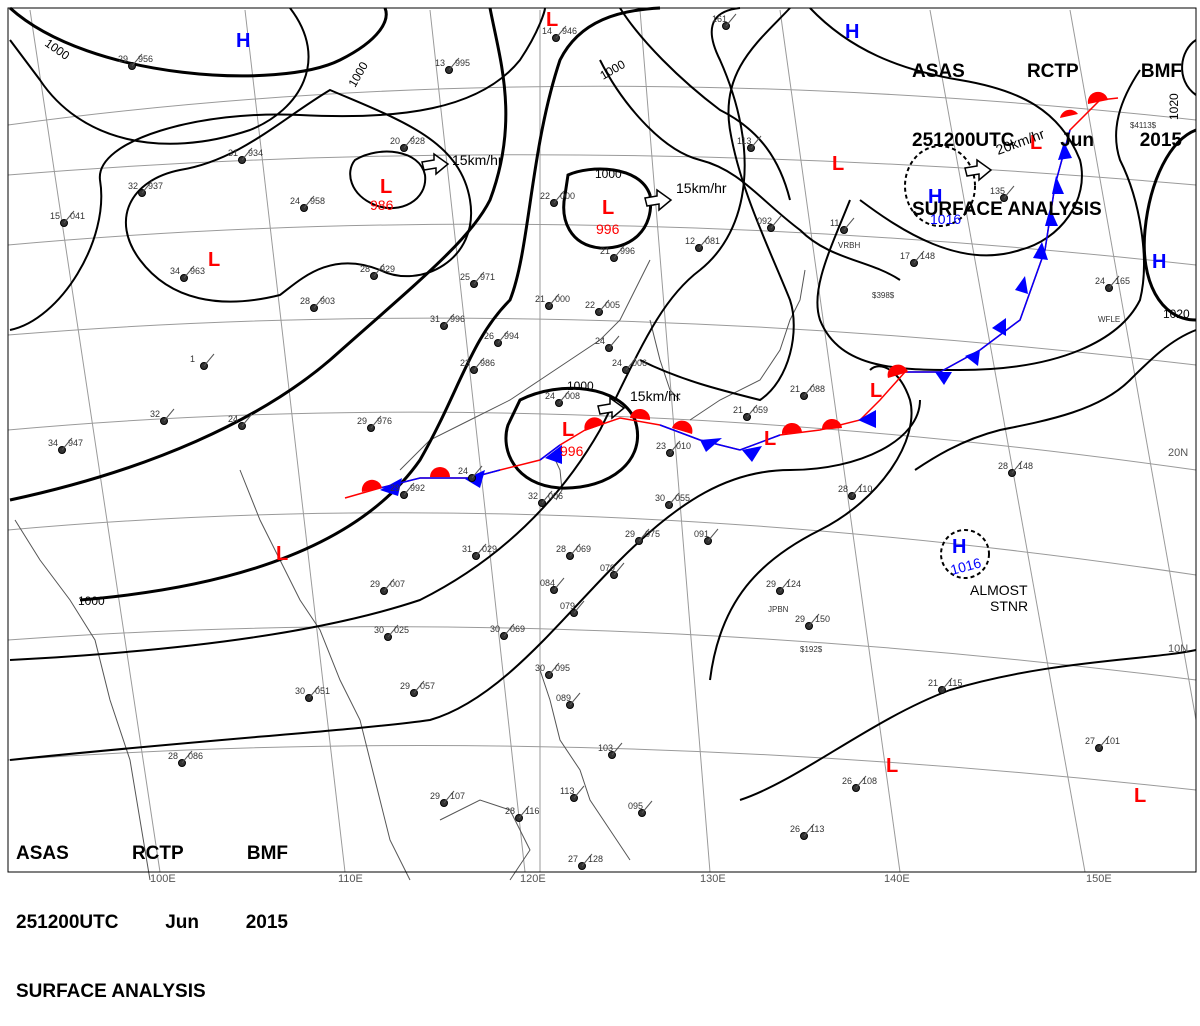 This screenshot has width=1200, height=1026. I want to click on longitude-label: 140E, so click(897, 879).